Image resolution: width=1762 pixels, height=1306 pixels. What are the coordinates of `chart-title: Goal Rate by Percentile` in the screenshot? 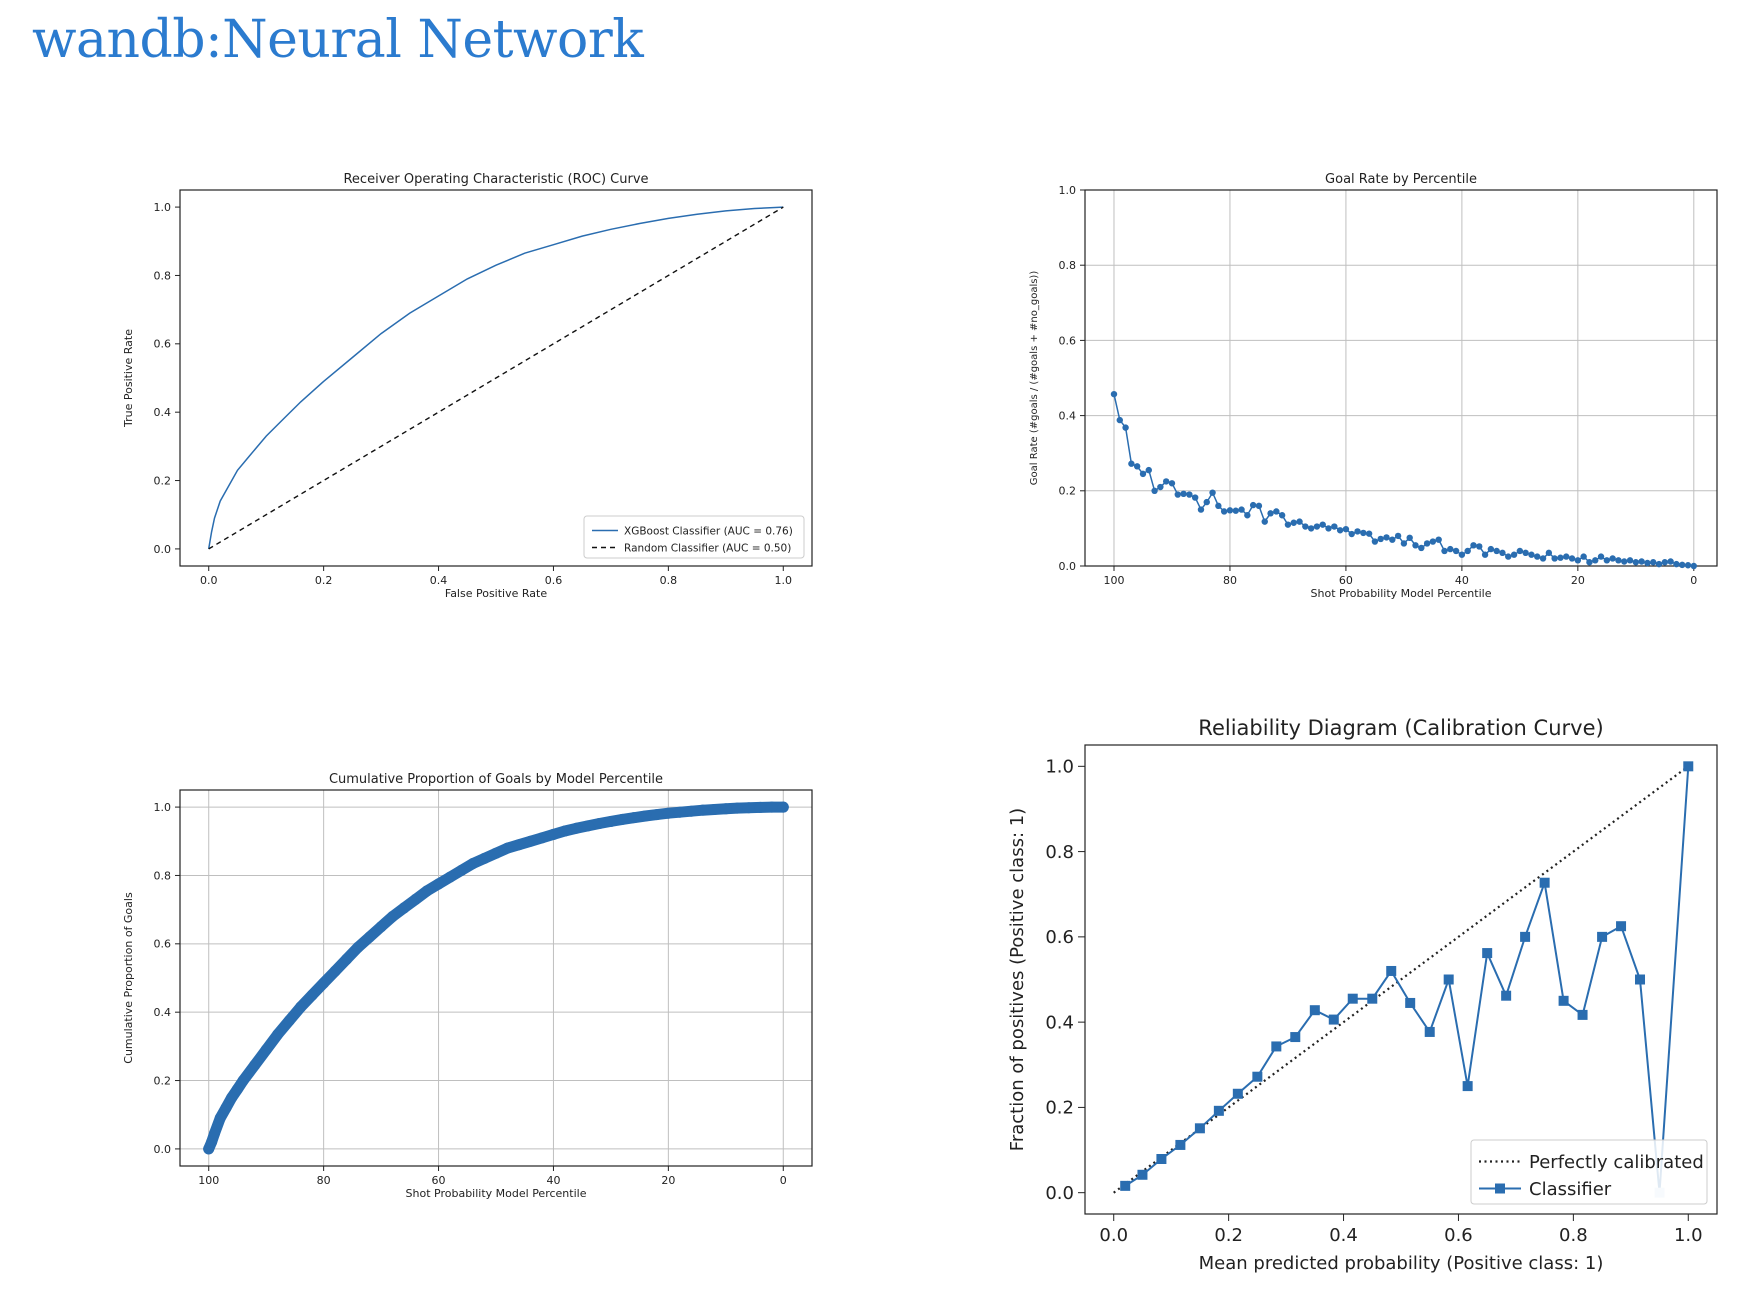 It's located at (1401, 179).